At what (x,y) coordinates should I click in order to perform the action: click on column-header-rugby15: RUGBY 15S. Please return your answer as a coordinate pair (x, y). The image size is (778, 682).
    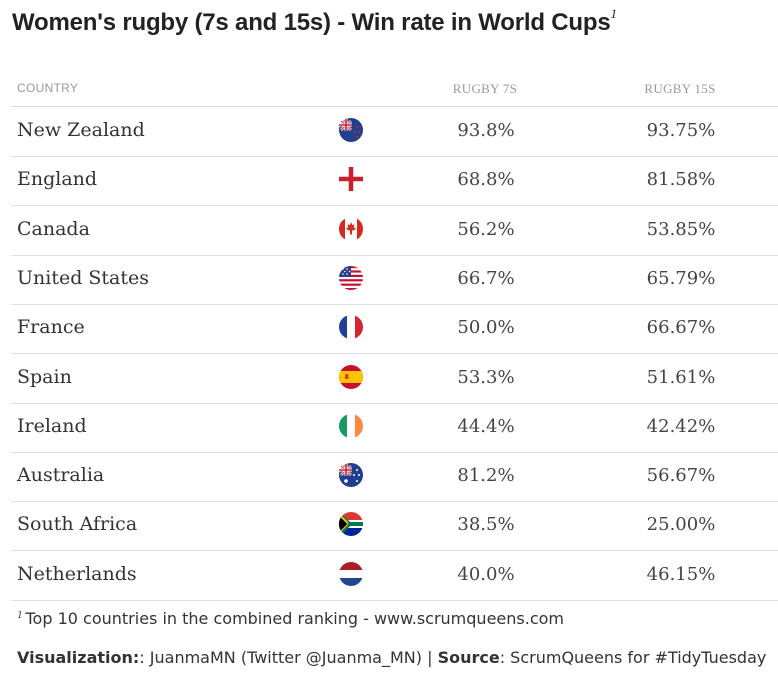
    Looking at the image, I should click on (680, 88).